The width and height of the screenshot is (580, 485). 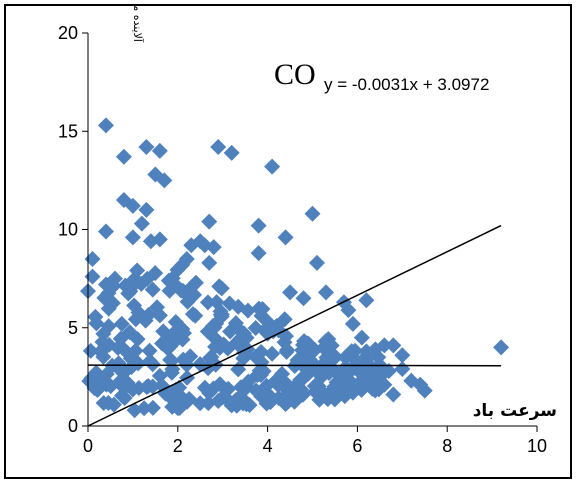 What do you see at coordinates (515, 411) in the screenshot?
I see `x-axis-label: سرعت باد` at bounding box center [515, 411].